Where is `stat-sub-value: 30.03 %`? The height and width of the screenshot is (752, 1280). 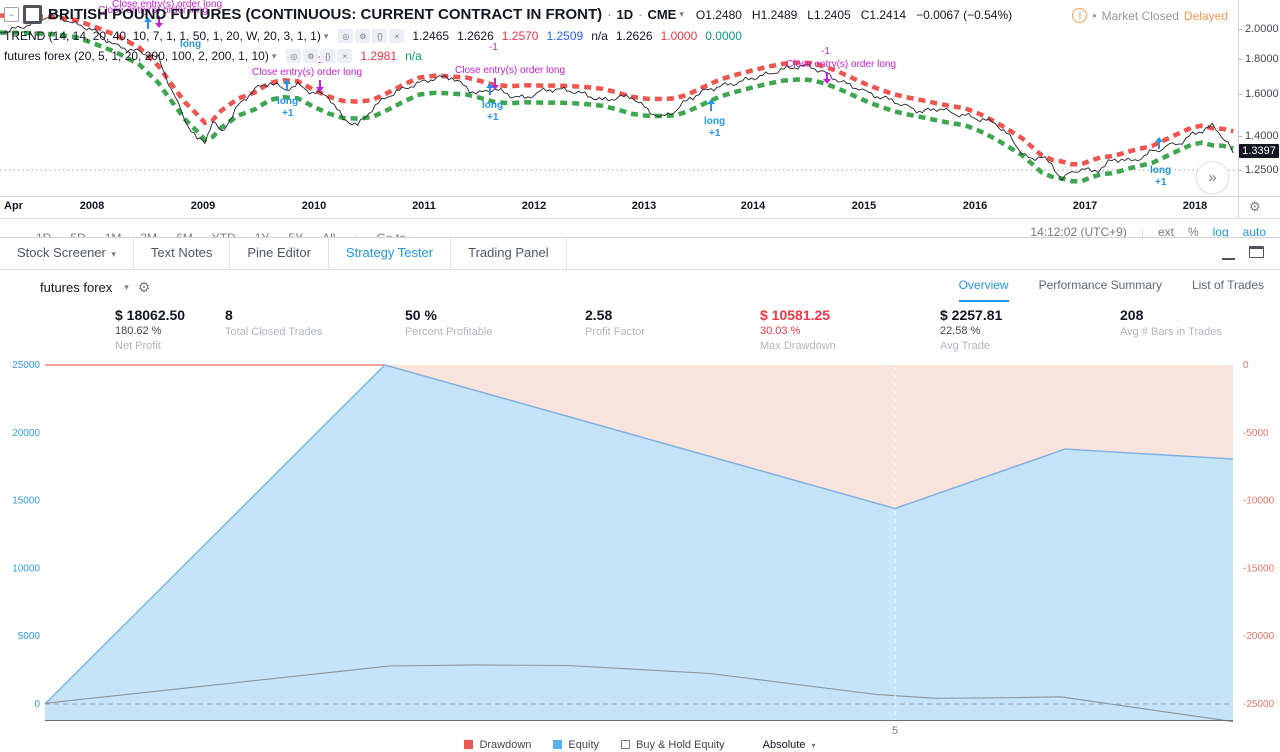 stat-sub-value: 30.03 % is located at coordinates (780, 331).